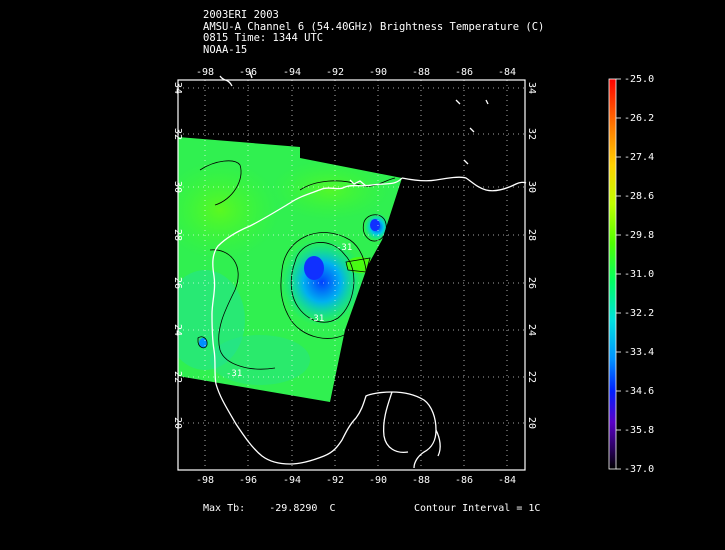  Describe the element at coordinates (639, 430) in the screenshot. I see `colorbar-label: -35.8` at that location.